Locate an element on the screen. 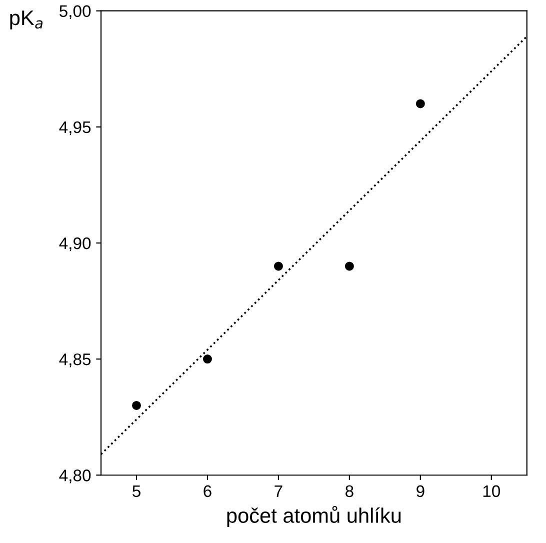 Image resolution: width=546 pixels, height=543 pixels. x-tick-label: 8 is located at coordinates (350, 491).